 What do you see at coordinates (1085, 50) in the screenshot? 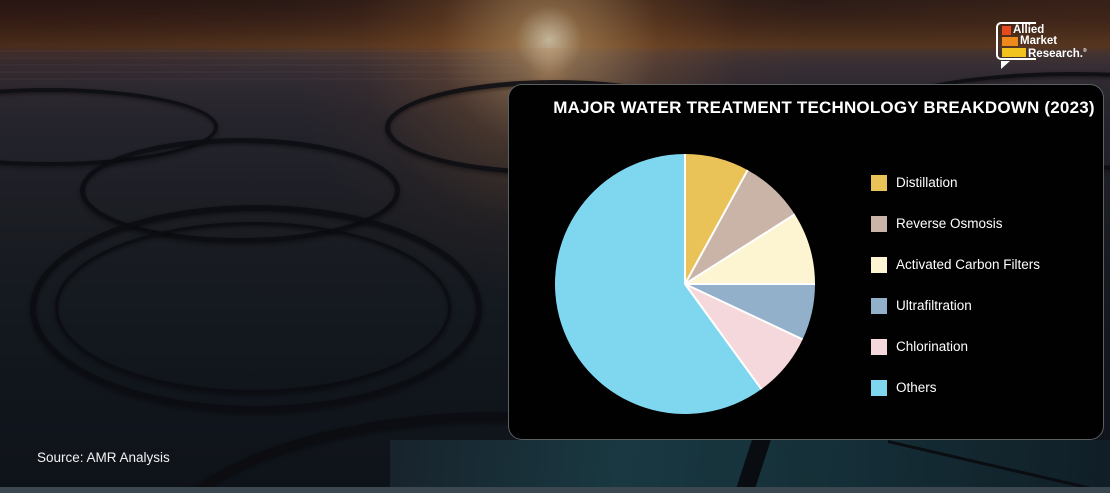
I see `registered-mark: ®` at bounding box center [1085, 50].